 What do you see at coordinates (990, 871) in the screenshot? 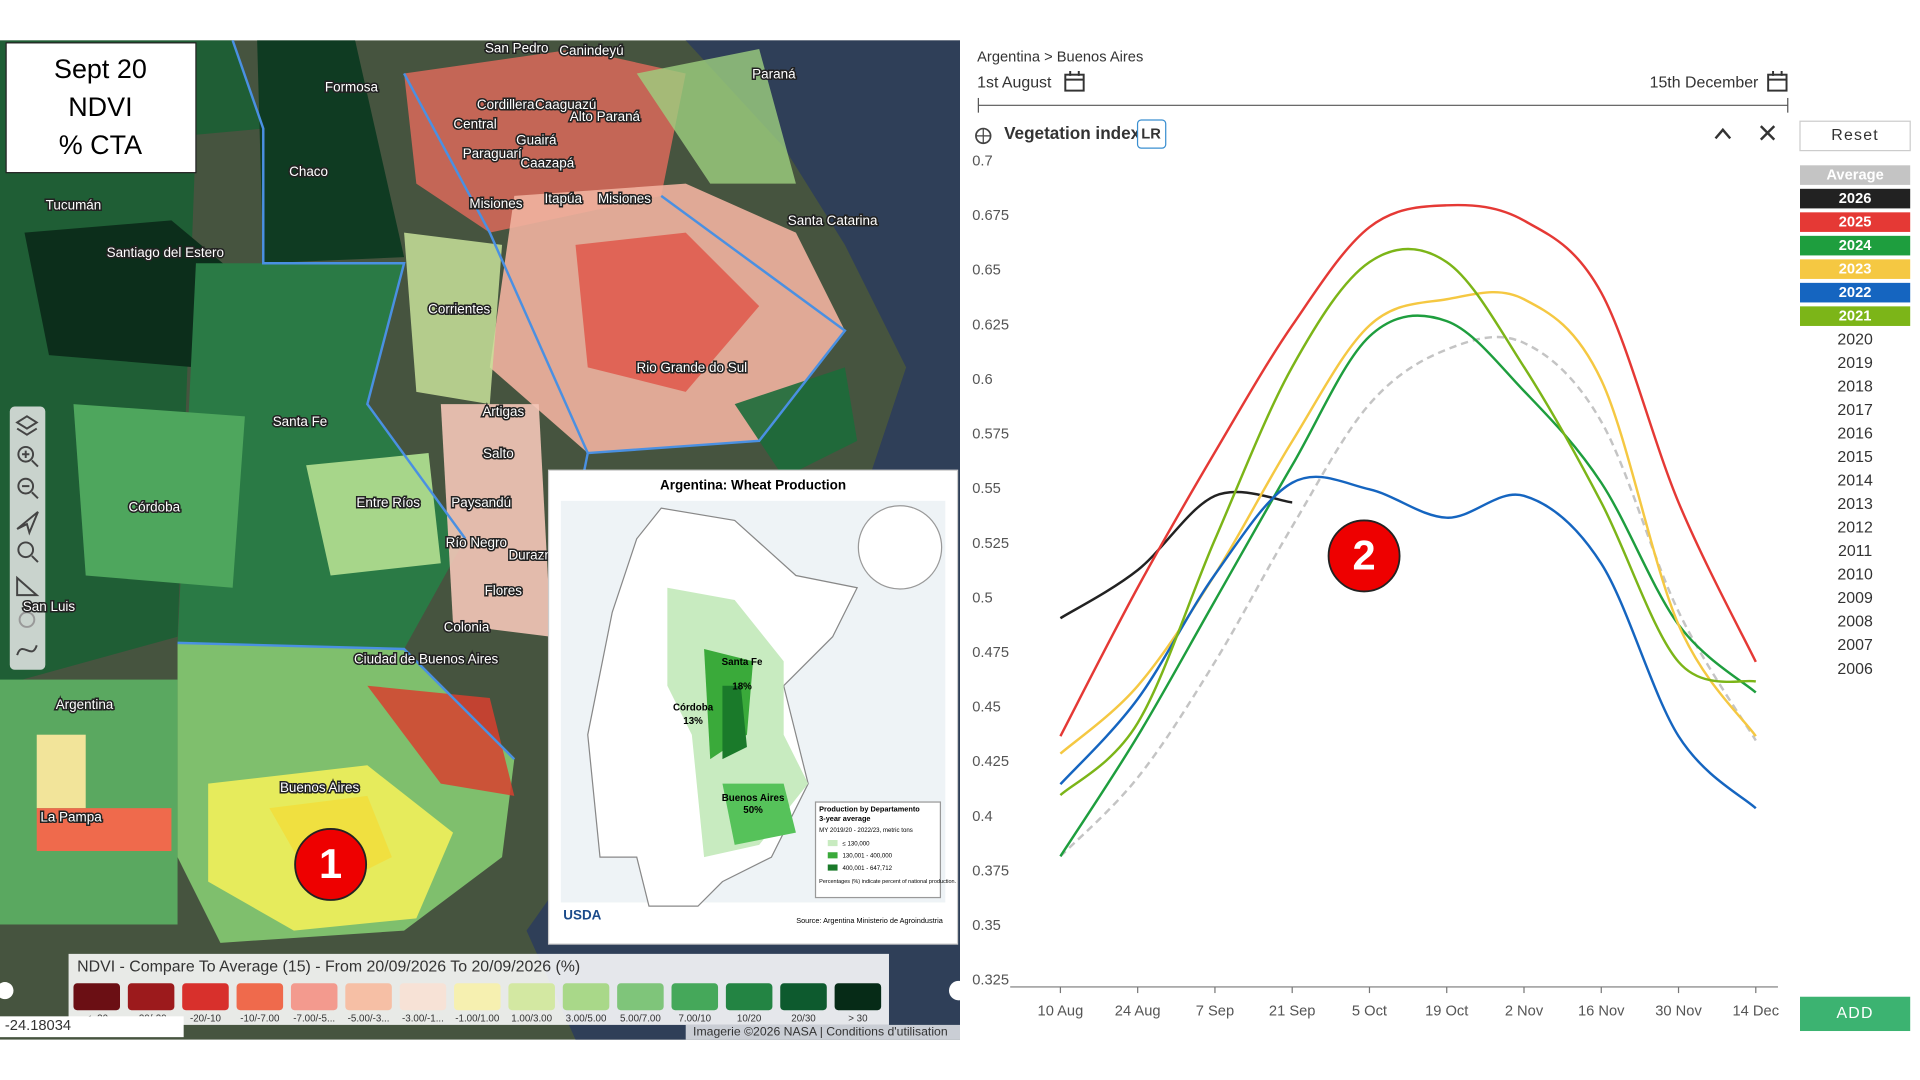
I see `y-tick-label: 0.375` at bounding box center [990, 871].